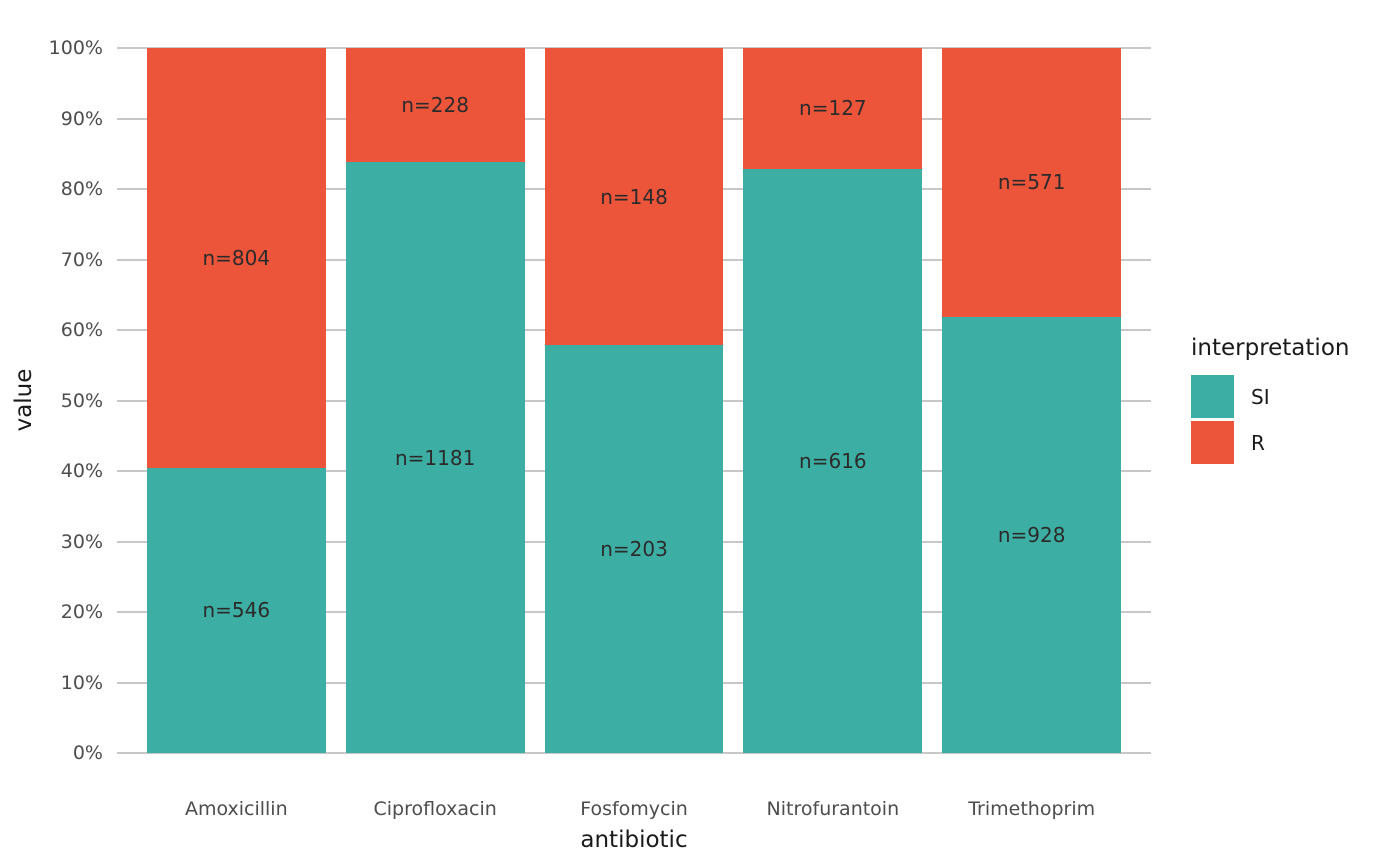  What do you see at coordinates (75, 48) in the screenshot?
I see `y-tick-label: 100%` at bounding box center [75, 48].